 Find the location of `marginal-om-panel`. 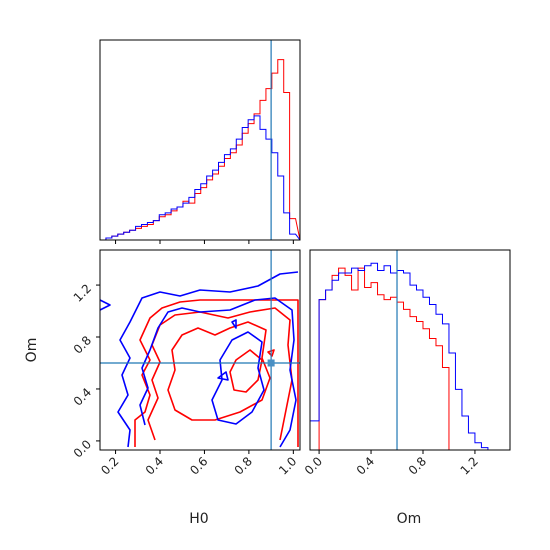

marginal-om-panel is located at coordinates (410, 351).